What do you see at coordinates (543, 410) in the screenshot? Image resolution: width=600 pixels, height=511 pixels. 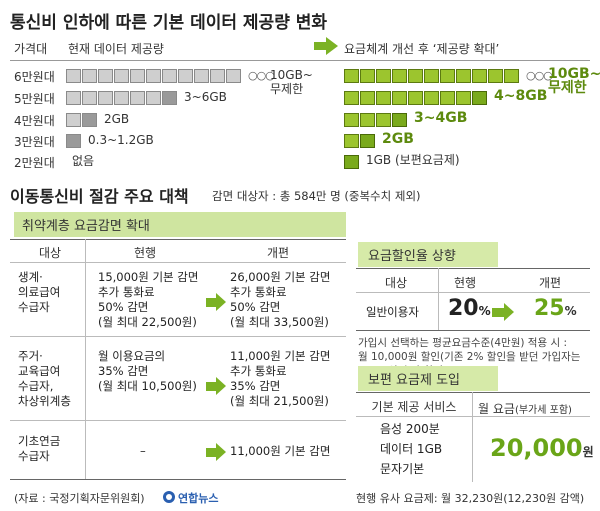 I see `price-header-sub: (부가세 포함)` at bounding box center [543, 410].